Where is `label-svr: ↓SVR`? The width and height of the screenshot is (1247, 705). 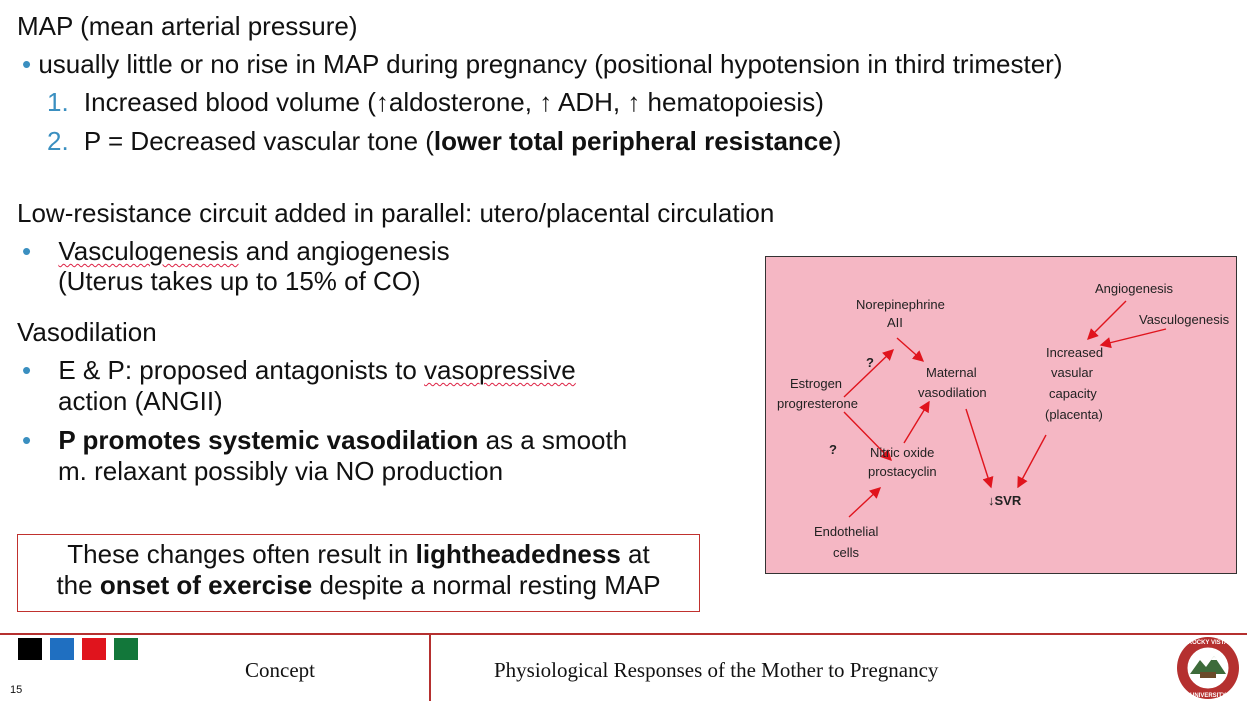
label-svr: ↓SVR is located at coordinates (1005, 500).